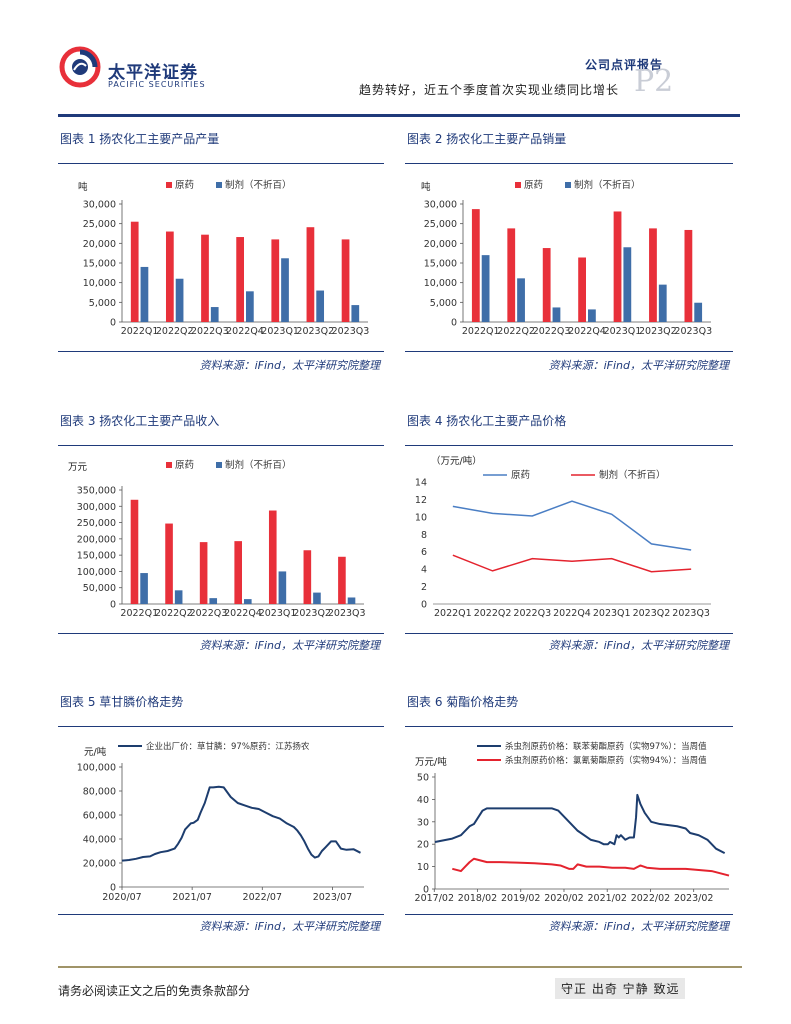 The width and height of the screenshot is (791, 1024). Describe the element at coordinates (248, 601) in the screenshot. I see `bar-2022Q4-formulation` at that location.